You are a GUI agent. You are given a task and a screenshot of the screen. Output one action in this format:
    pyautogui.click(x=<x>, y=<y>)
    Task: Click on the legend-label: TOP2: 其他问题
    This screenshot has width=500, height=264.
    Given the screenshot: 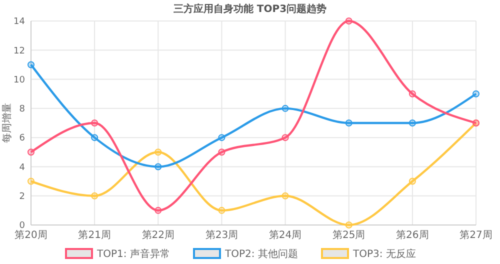 What is the action you would take?
    pyautogui.click(x=261, y=254)
    